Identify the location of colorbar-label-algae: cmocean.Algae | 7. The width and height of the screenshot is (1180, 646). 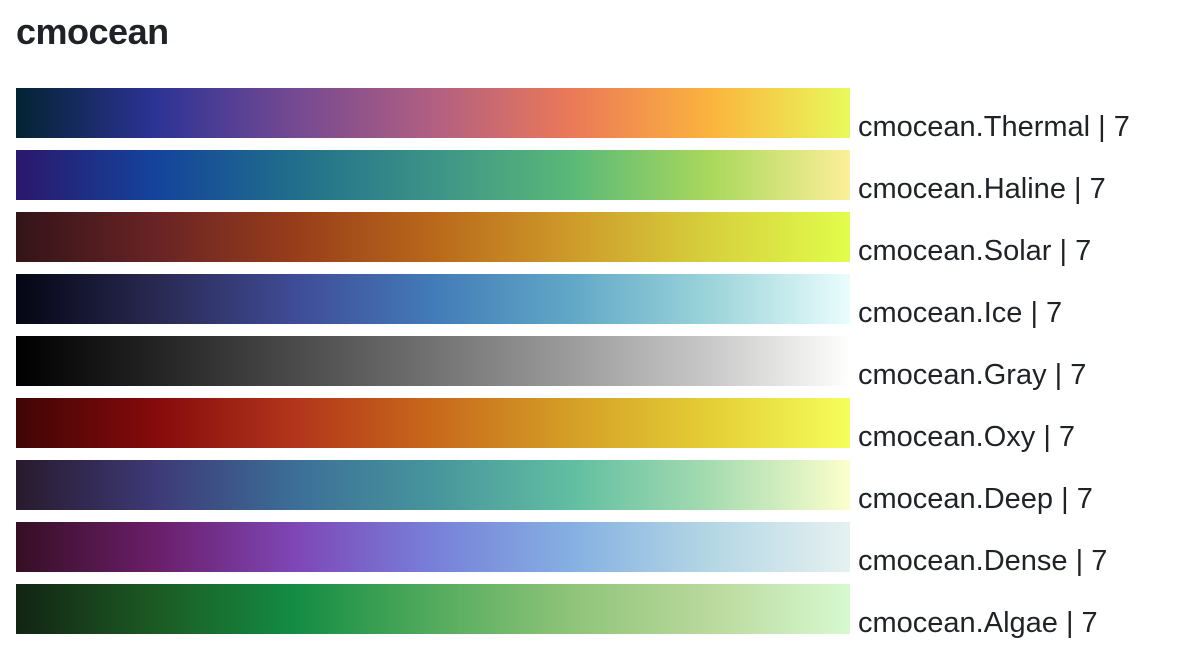
(978, 623).